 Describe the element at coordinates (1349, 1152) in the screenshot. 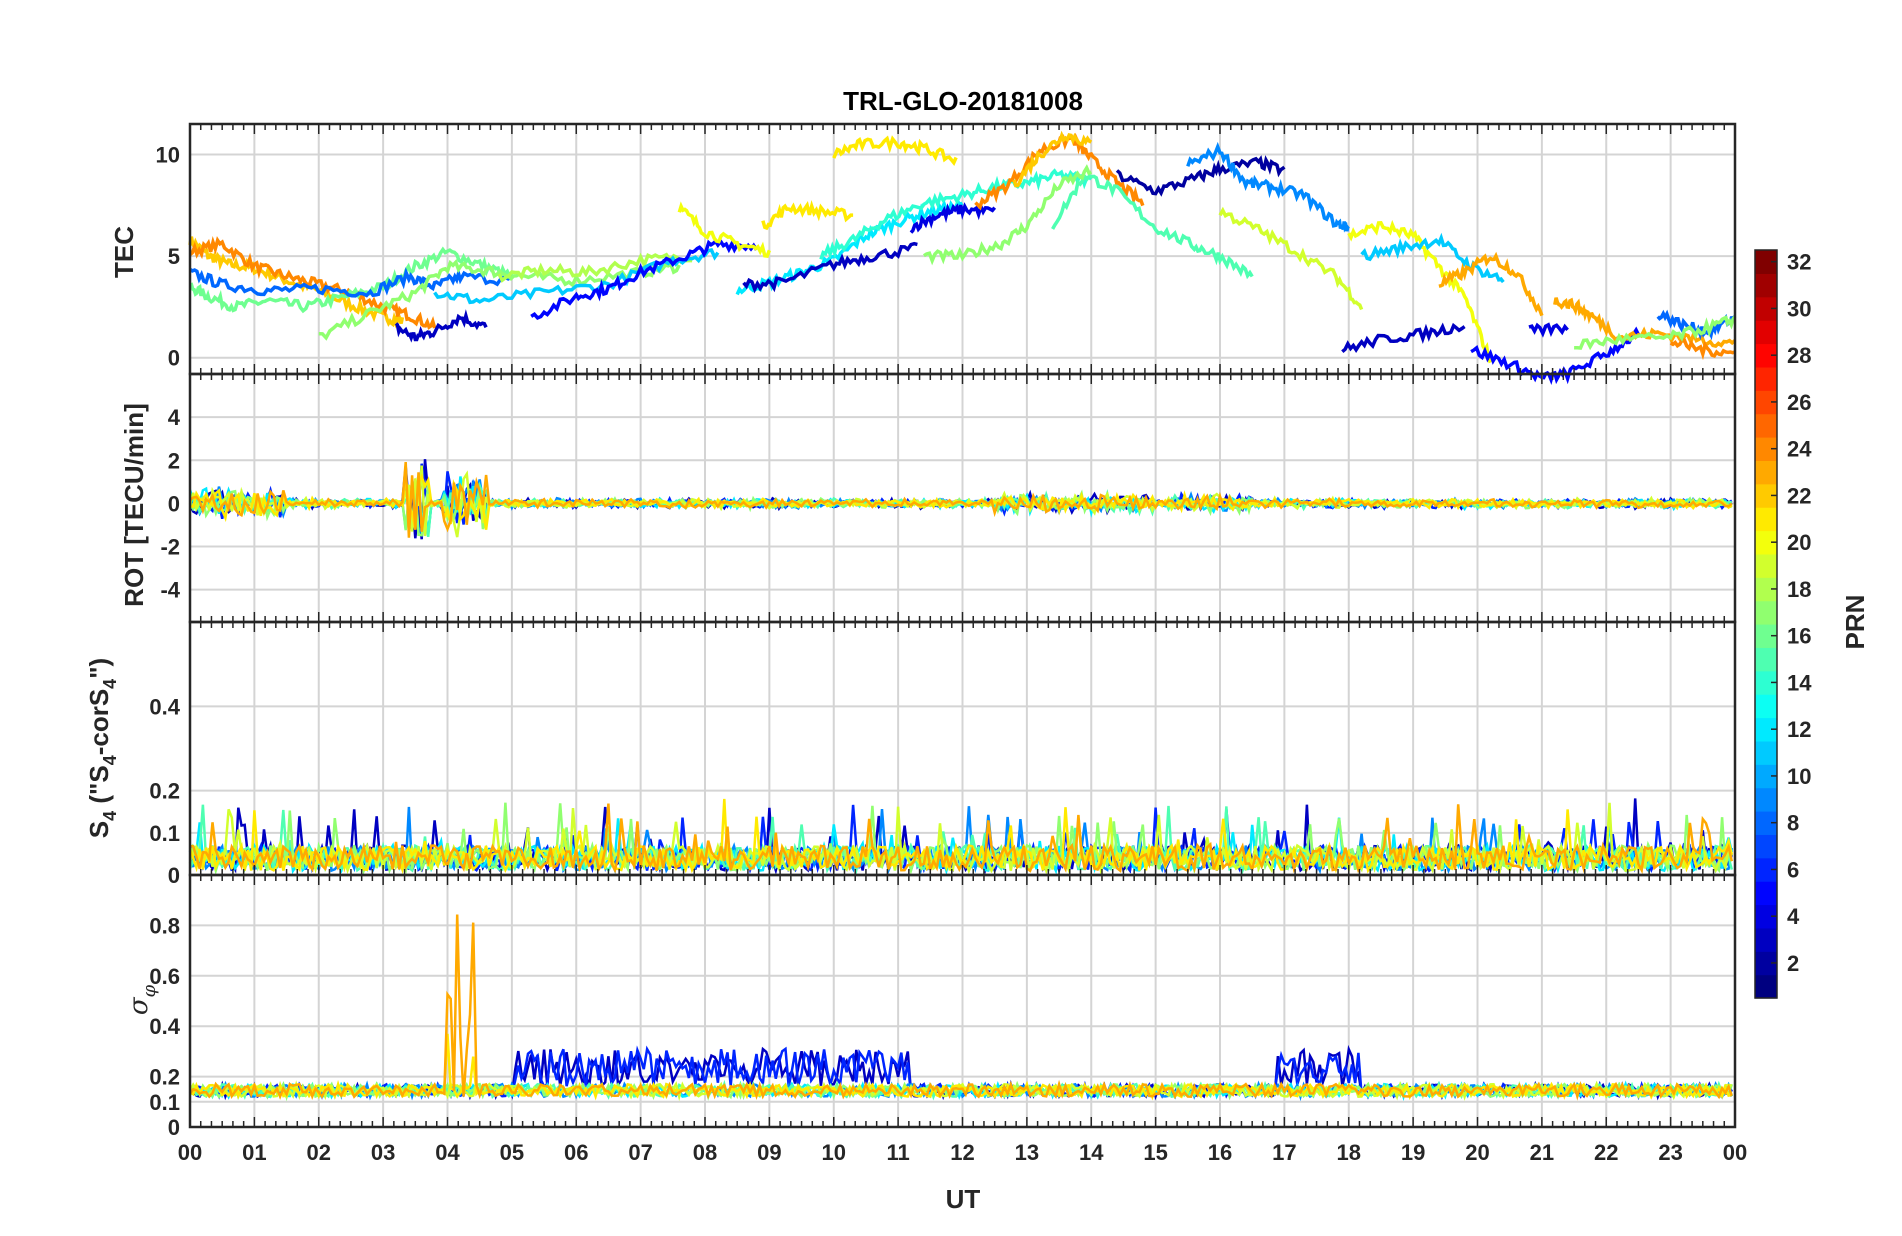

I see `x-tick-label: 18` at that location.